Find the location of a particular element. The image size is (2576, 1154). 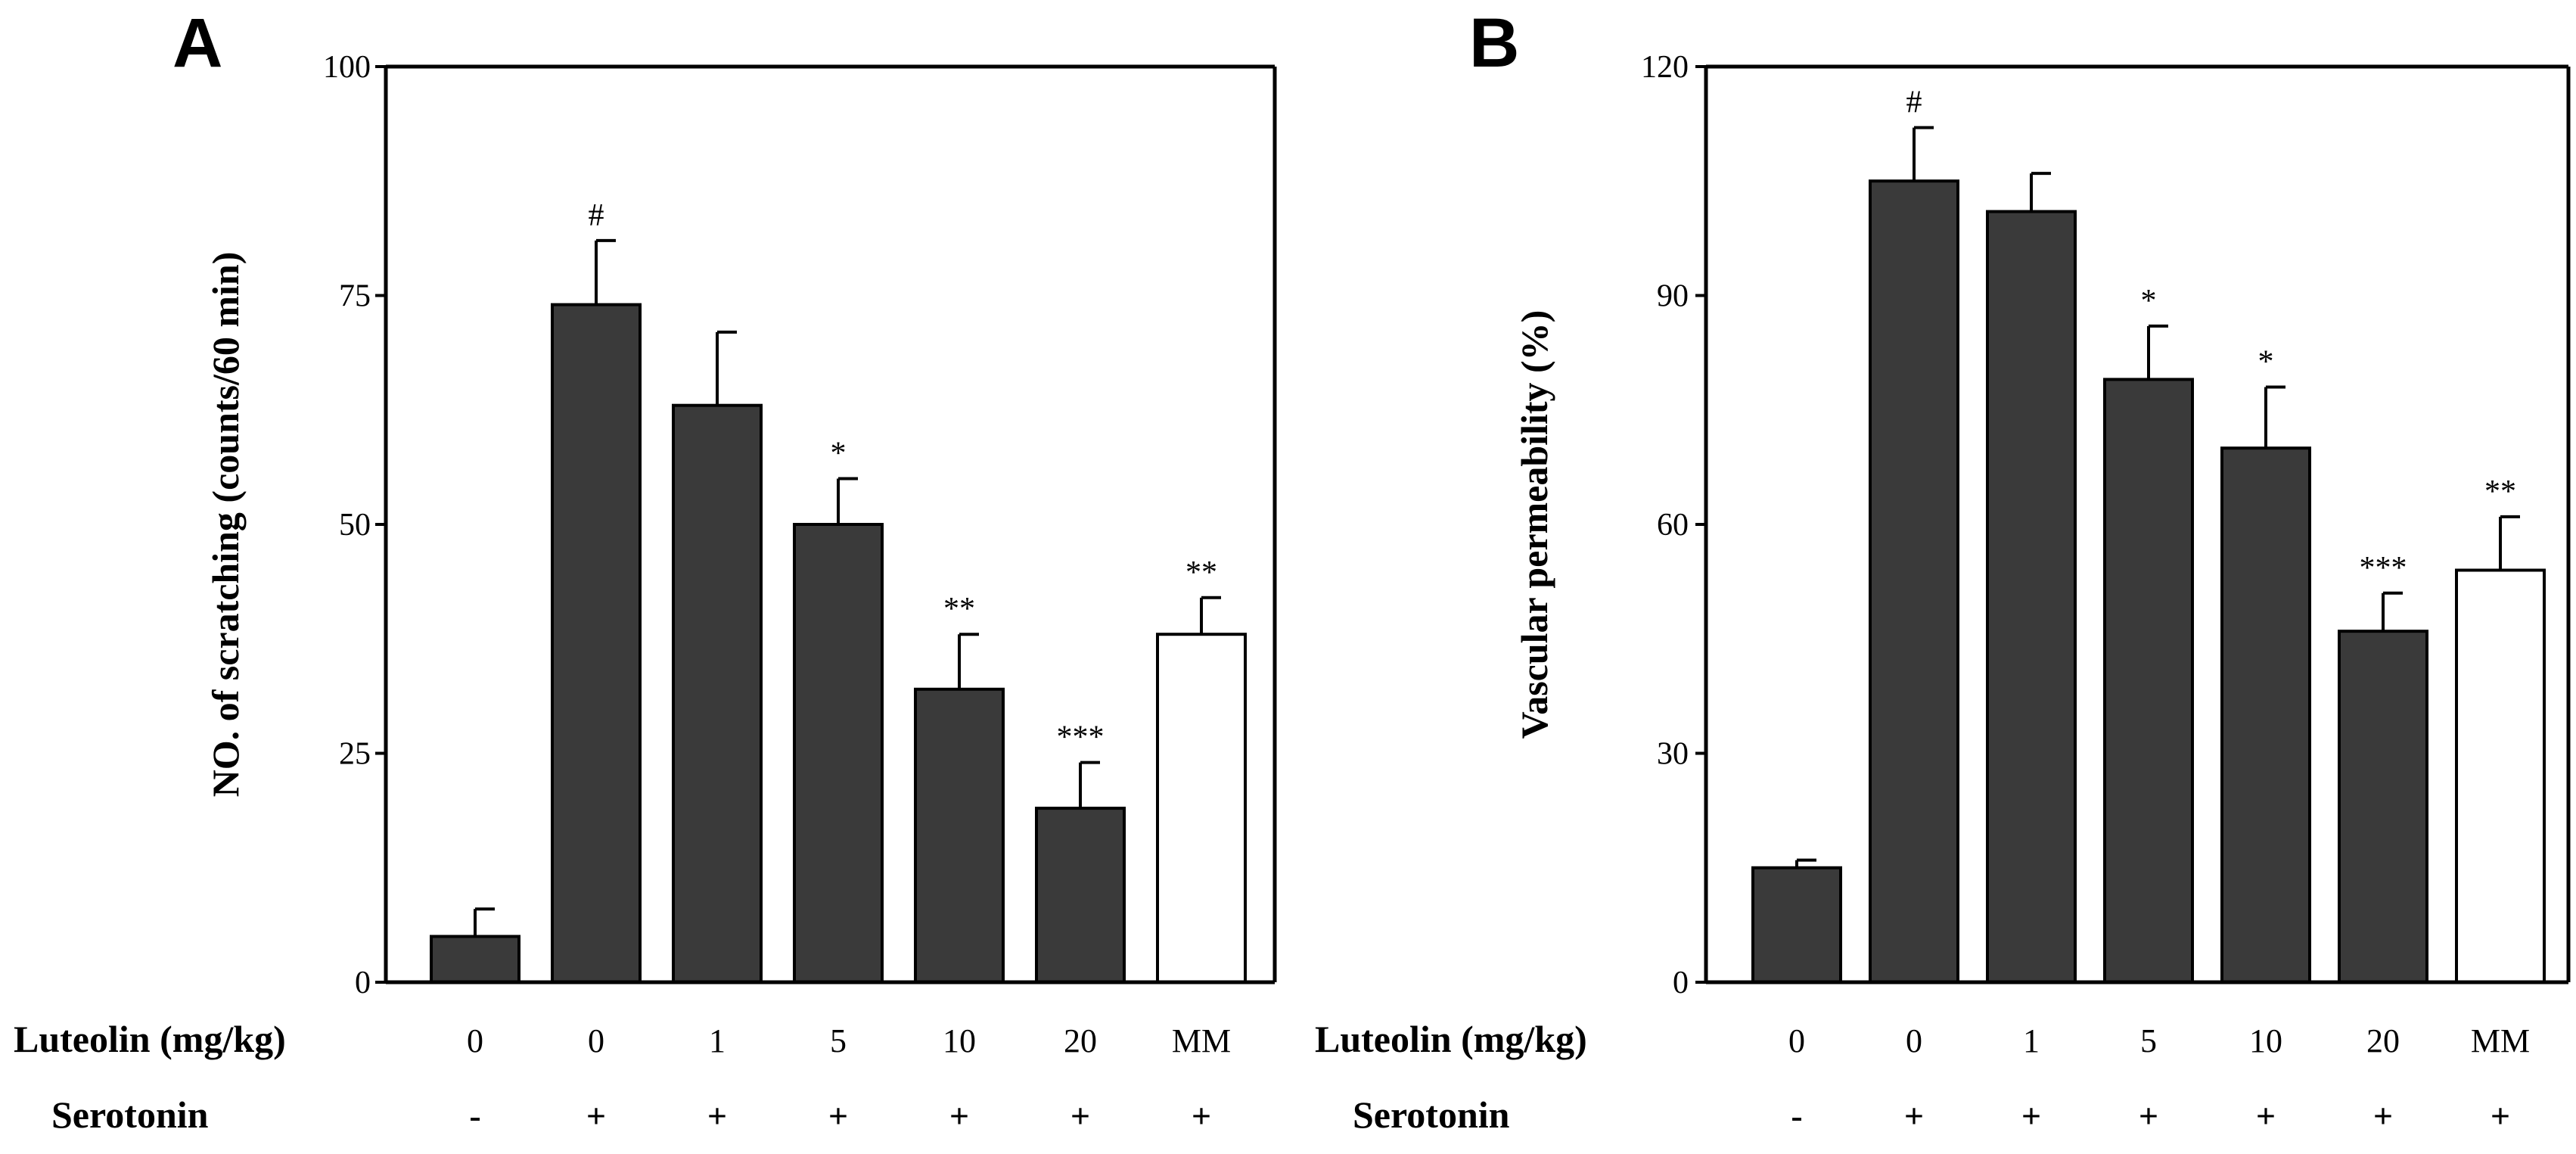

panel-b-row-label-serotonin: Serotonin is located at coordinates (1431, 1114).